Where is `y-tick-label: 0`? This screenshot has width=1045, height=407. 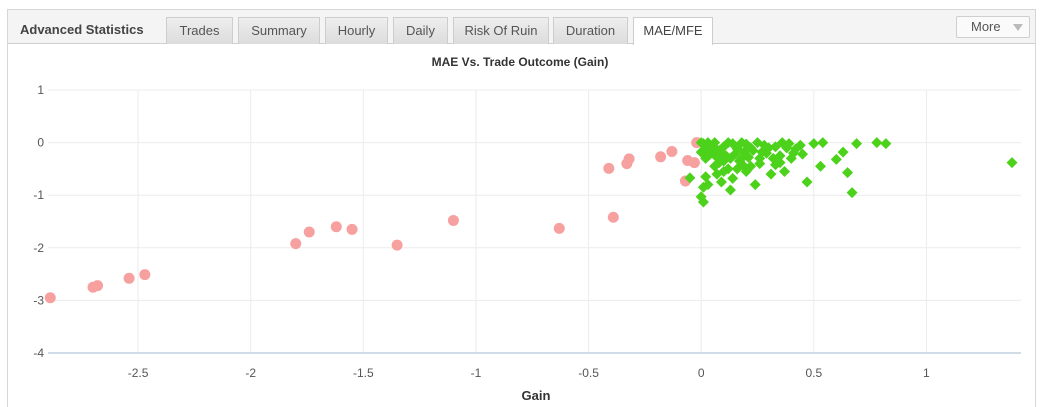
y-tick-label: 0 is located at coordinates (40, 143).